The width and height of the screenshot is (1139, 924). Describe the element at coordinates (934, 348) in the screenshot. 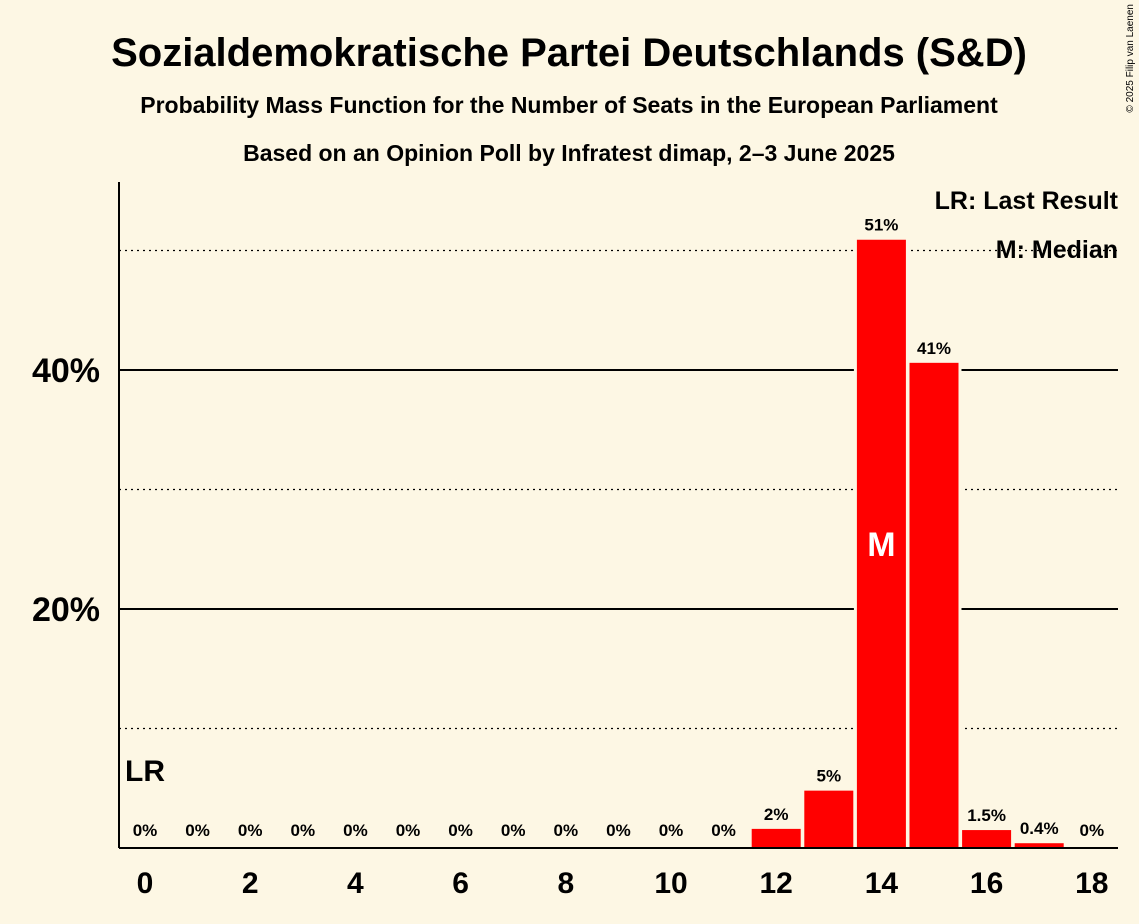

I see `bar-value-label: 41%` at that location.